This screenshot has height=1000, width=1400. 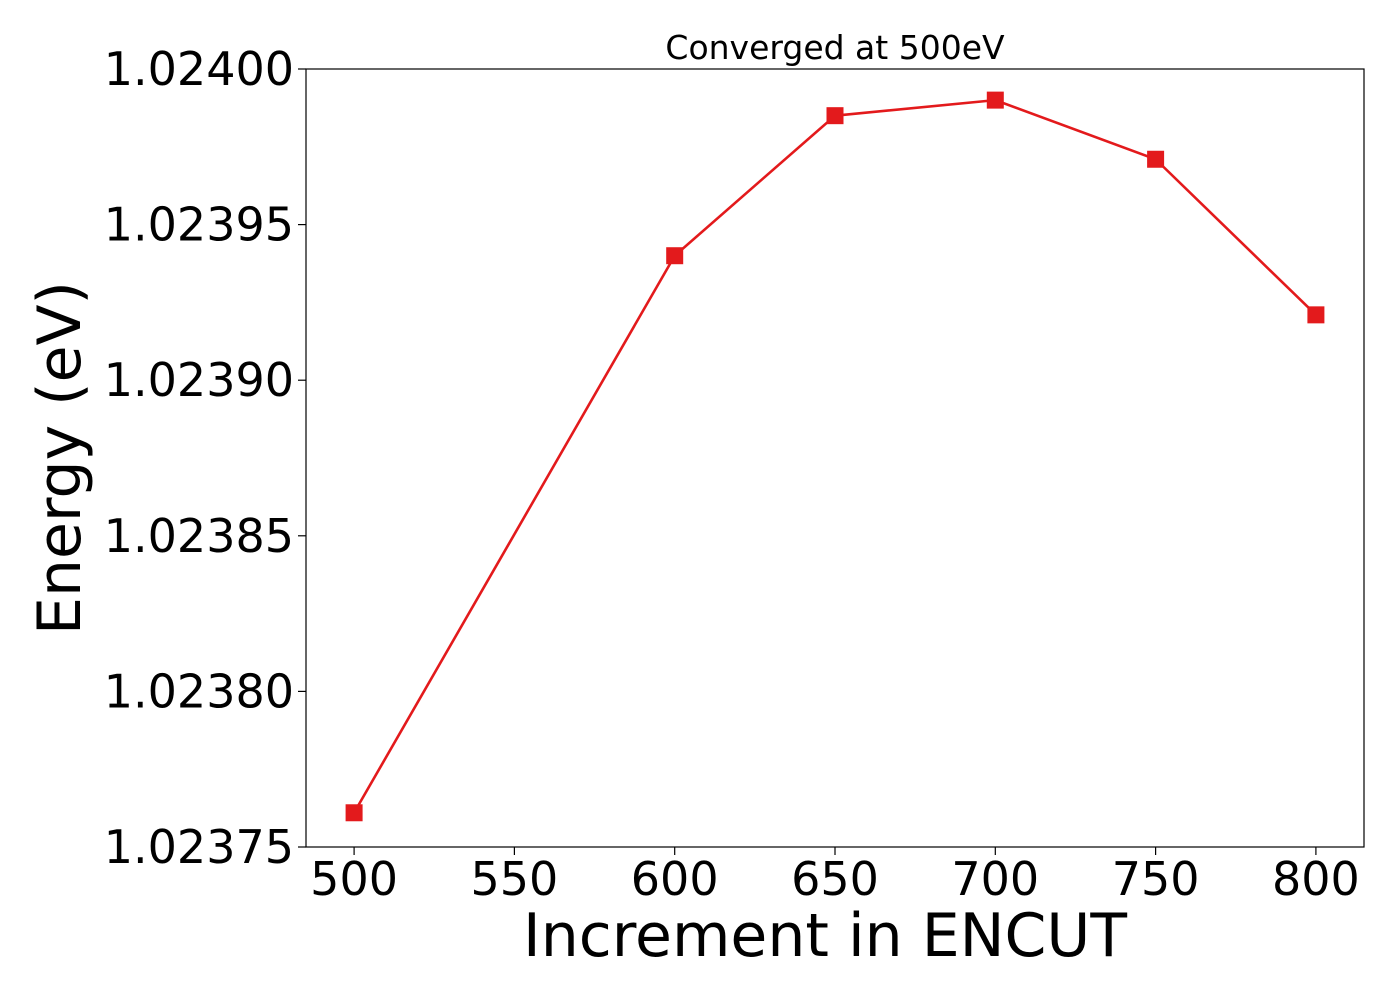 I want to click on x-tick-label: 650, so click(x=835, y=879).